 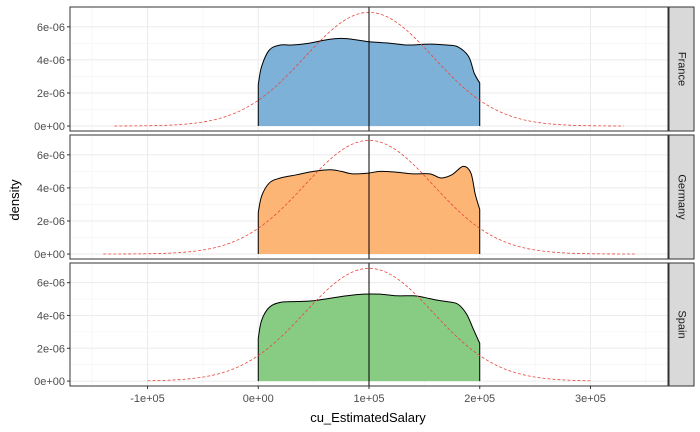 I want to click on x-axis: -1e+05 0e+00 1e+05 2e+05 3e+05, so click(x=368, y=395).